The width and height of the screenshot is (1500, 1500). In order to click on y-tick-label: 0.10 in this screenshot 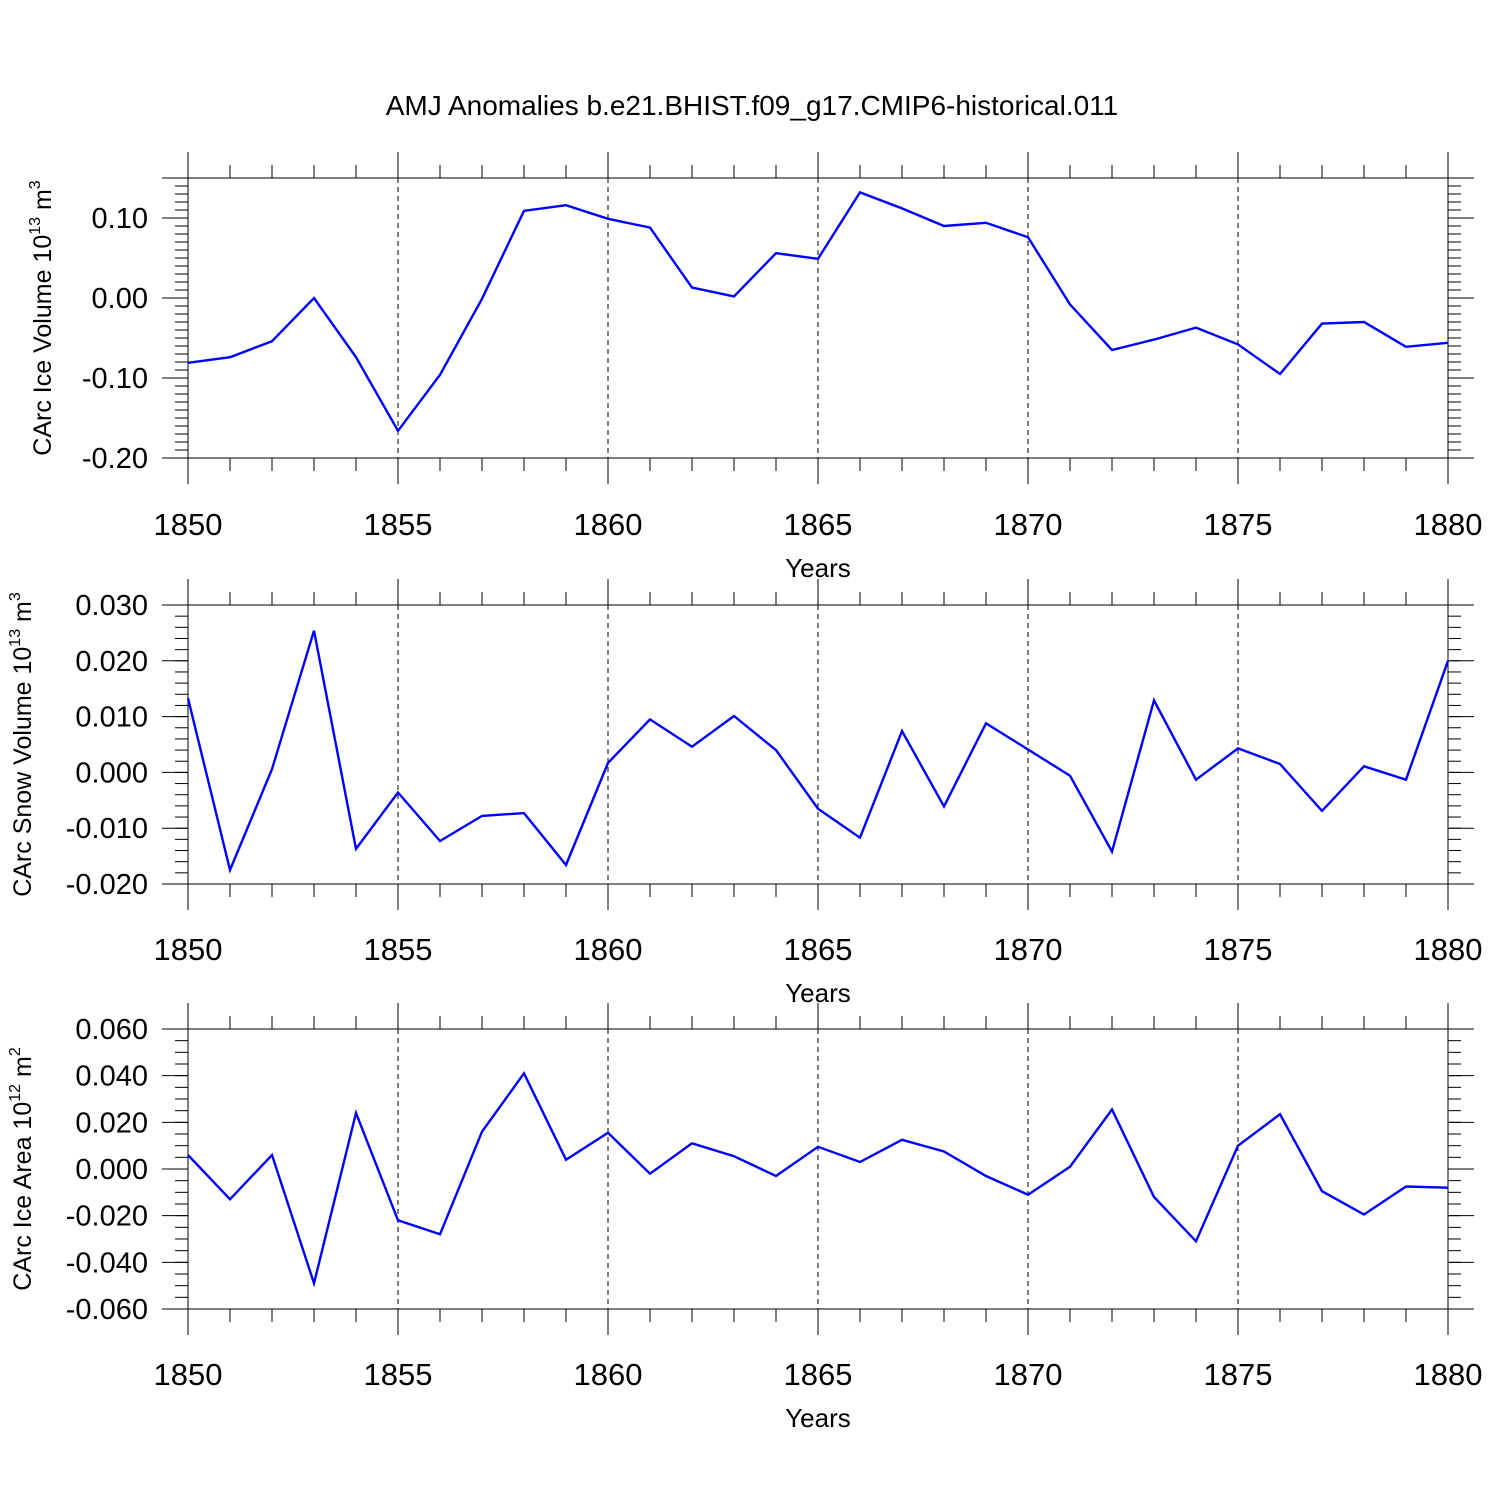, I will do `click(120, 219)`.